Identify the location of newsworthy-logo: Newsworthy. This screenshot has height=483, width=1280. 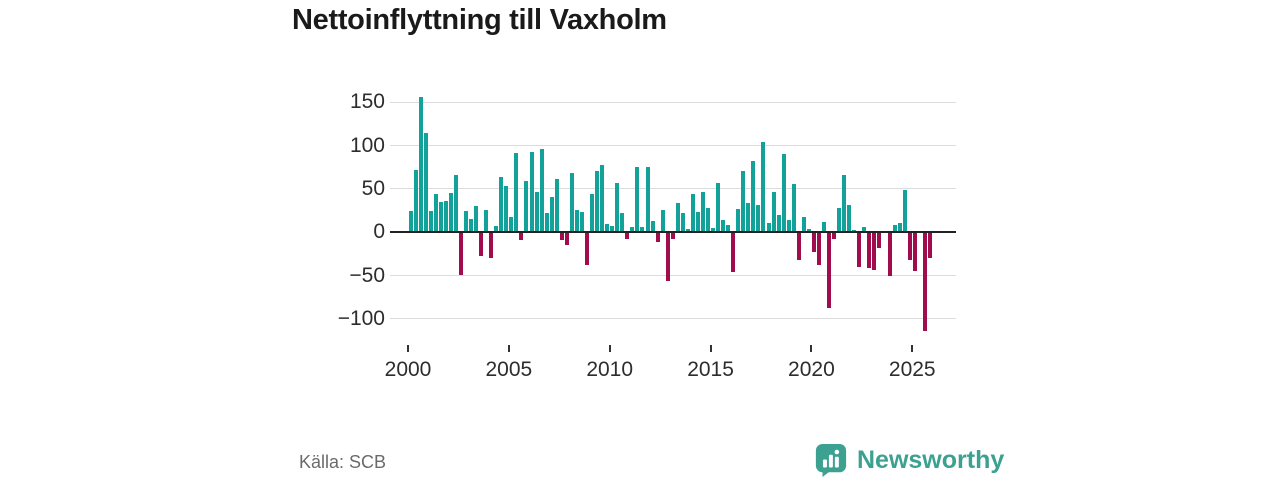
(909, 460).